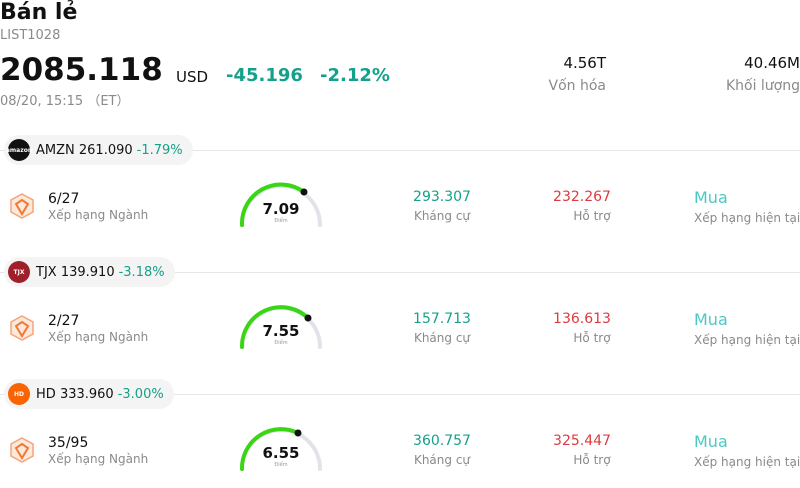  Describe the element at coordinates (39, 12) in the screenshot. I see `page-title: Bán lẻ` at that location.